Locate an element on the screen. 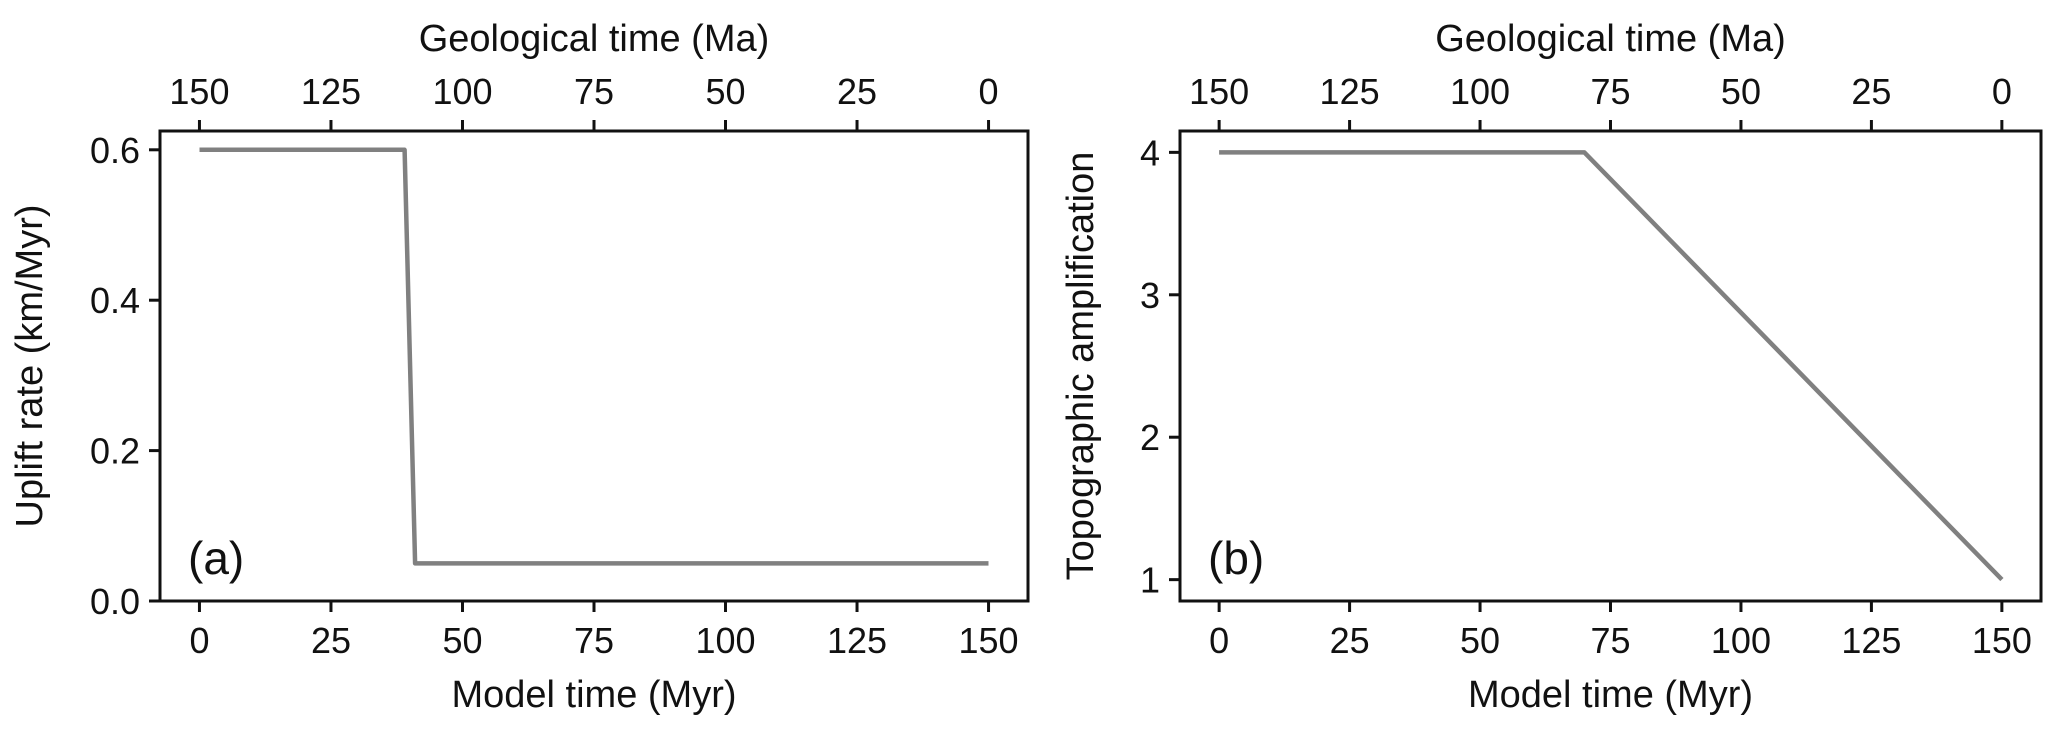 The height and width of the screenshot is (741, 2067). y-tick-label: 0.6 is located at coordinates (115, 150).